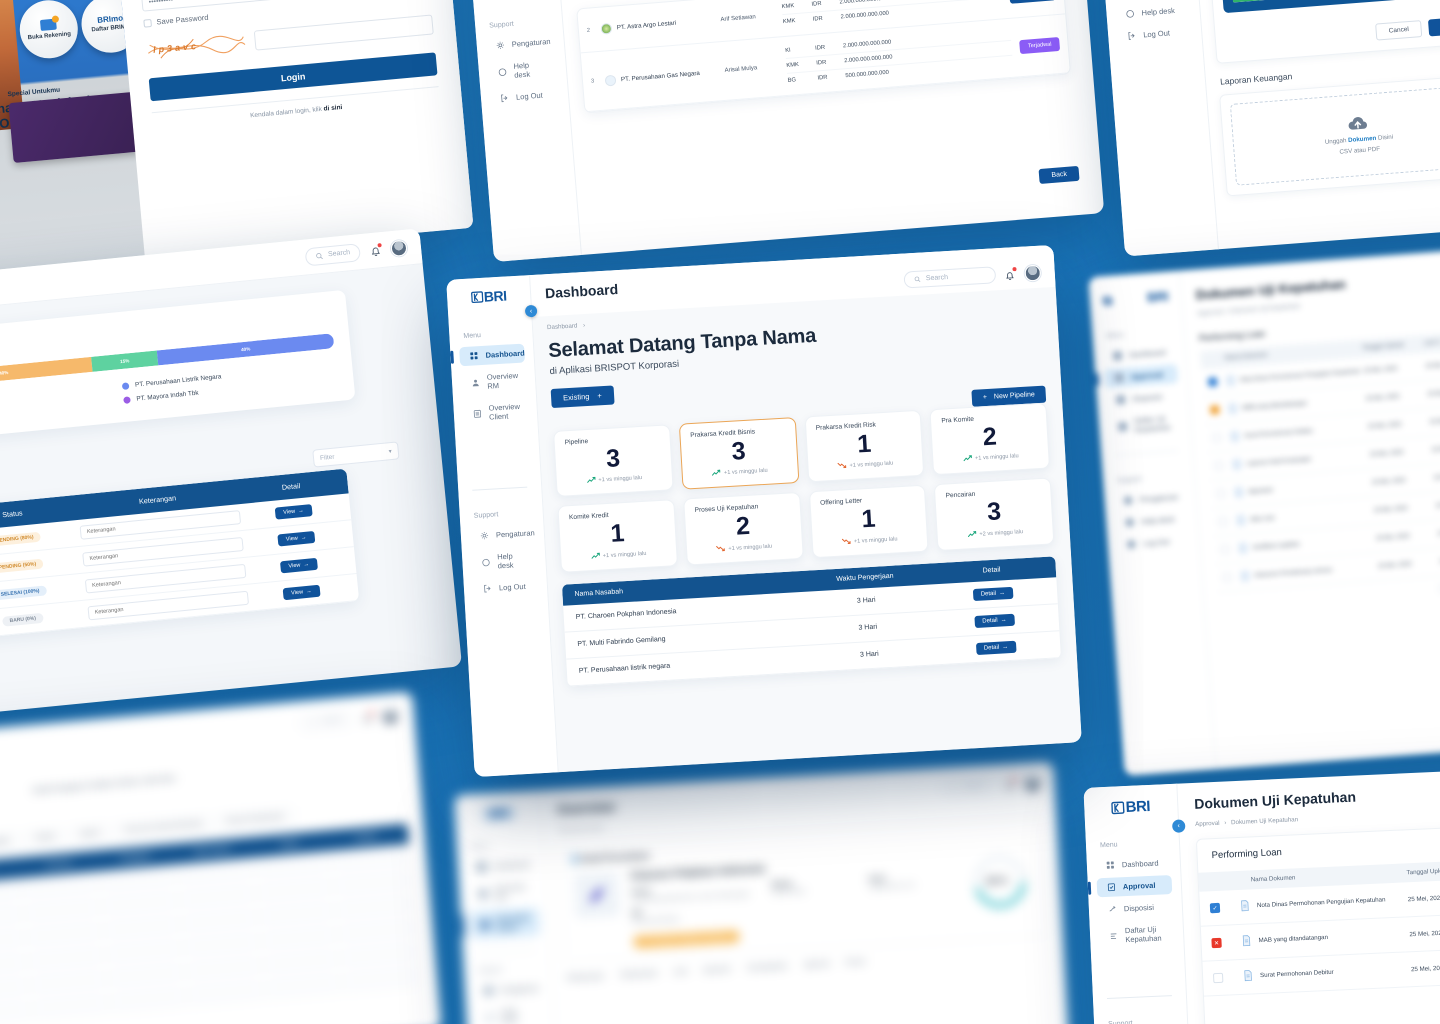 The width and height of the screenshot is (1440, 1024). What do you see at coordinates (333, 254) in the screenshot?
I see `search-box: Search` at bounding box center [333, 254].